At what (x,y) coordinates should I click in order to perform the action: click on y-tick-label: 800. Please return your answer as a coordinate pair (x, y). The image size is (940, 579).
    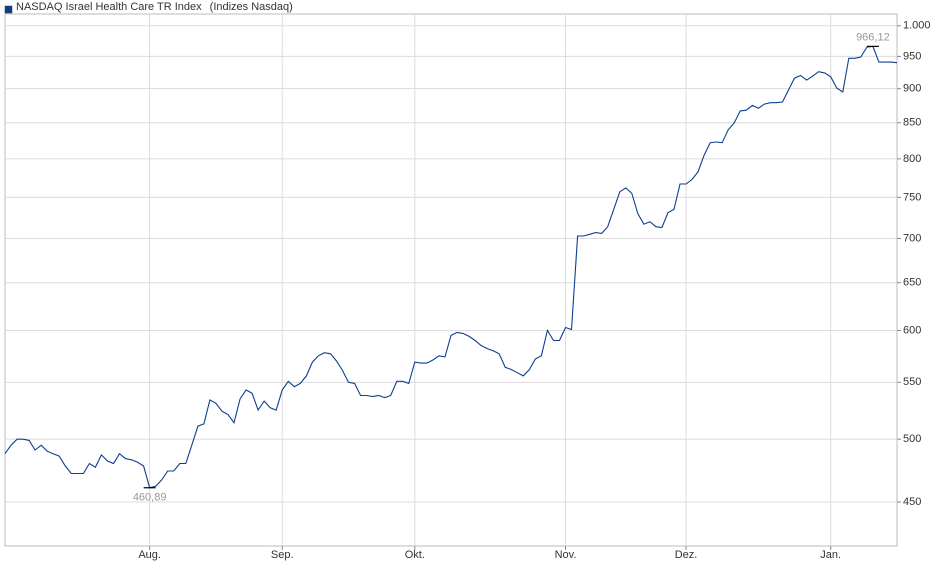
    Looking at the image, I should click on (912, 159).